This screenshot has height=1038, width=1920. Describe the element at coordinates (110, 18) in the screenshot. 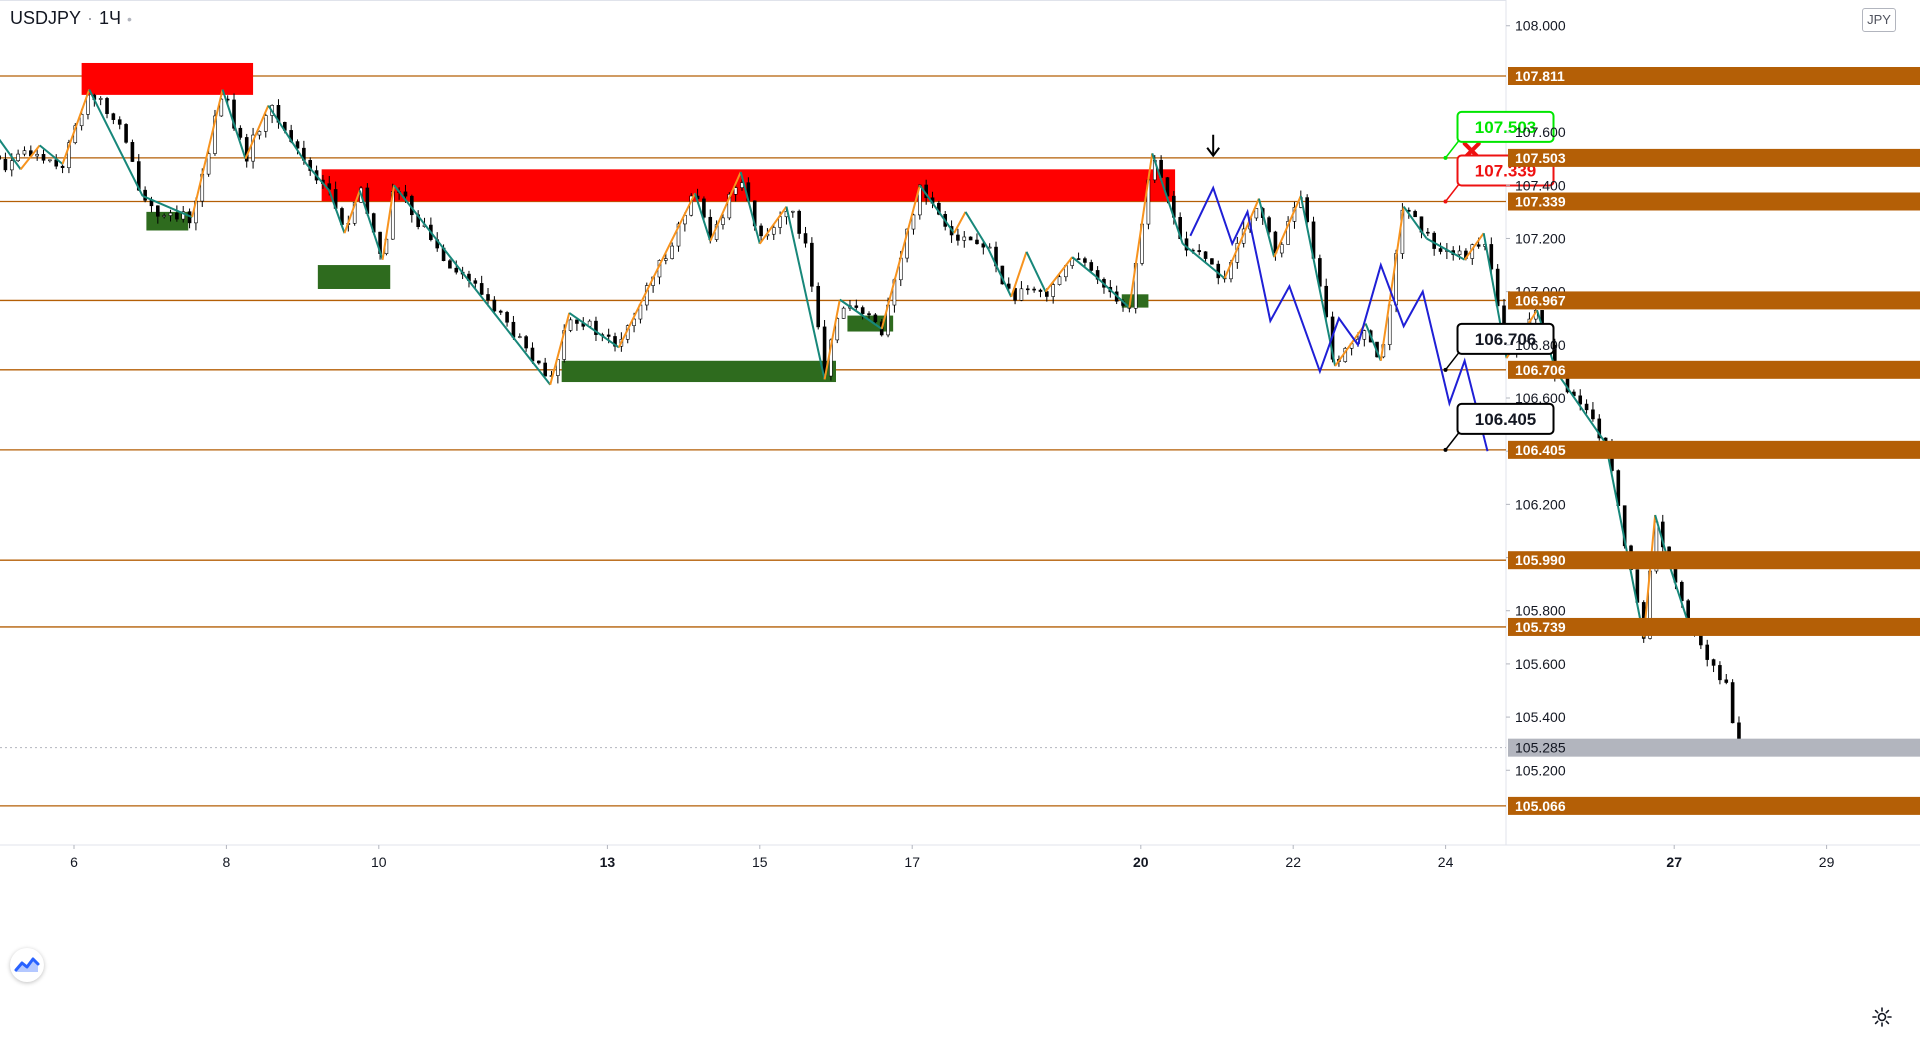

I see `interval-label: 1Ч` at that location.